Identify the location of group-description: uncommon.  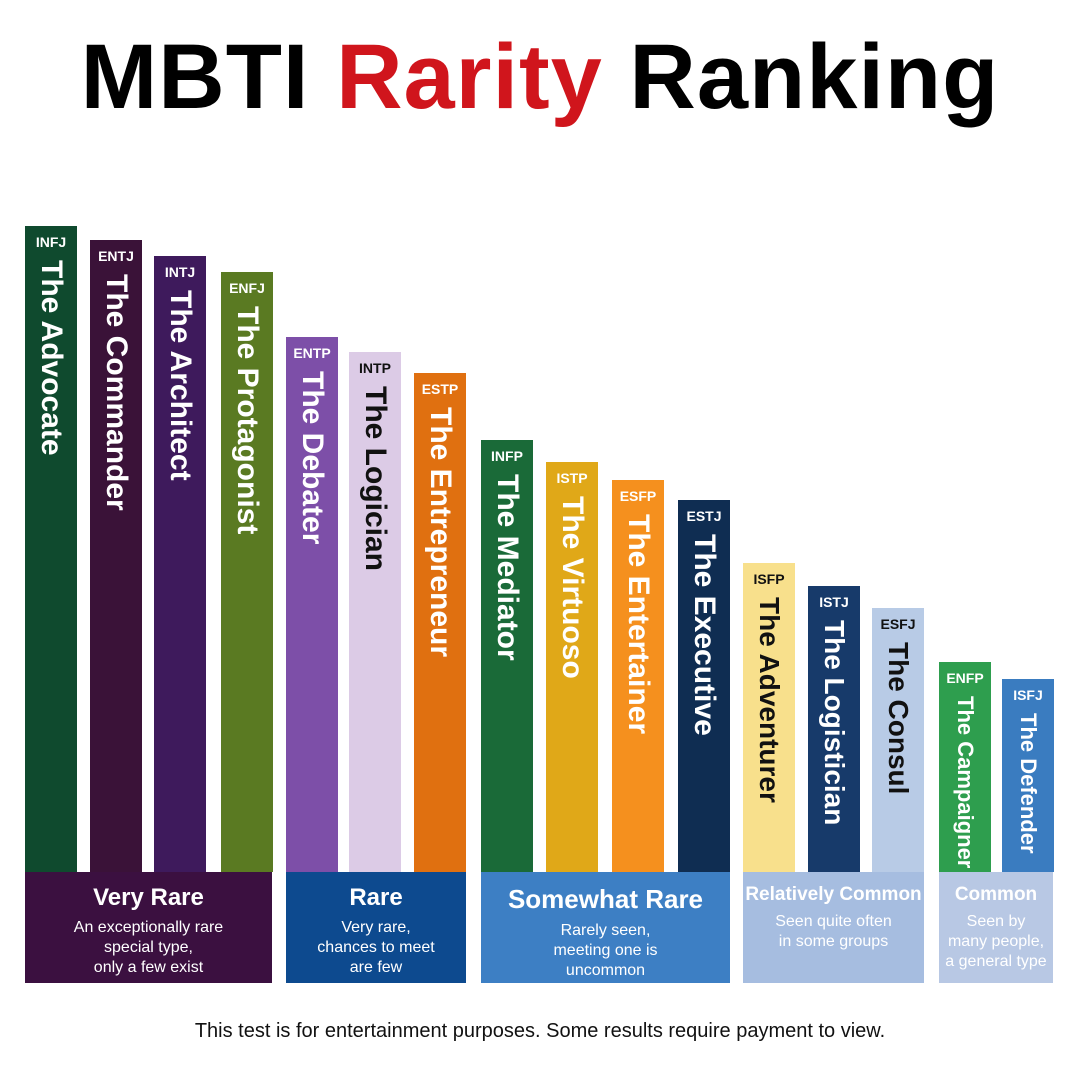
(605, 970).